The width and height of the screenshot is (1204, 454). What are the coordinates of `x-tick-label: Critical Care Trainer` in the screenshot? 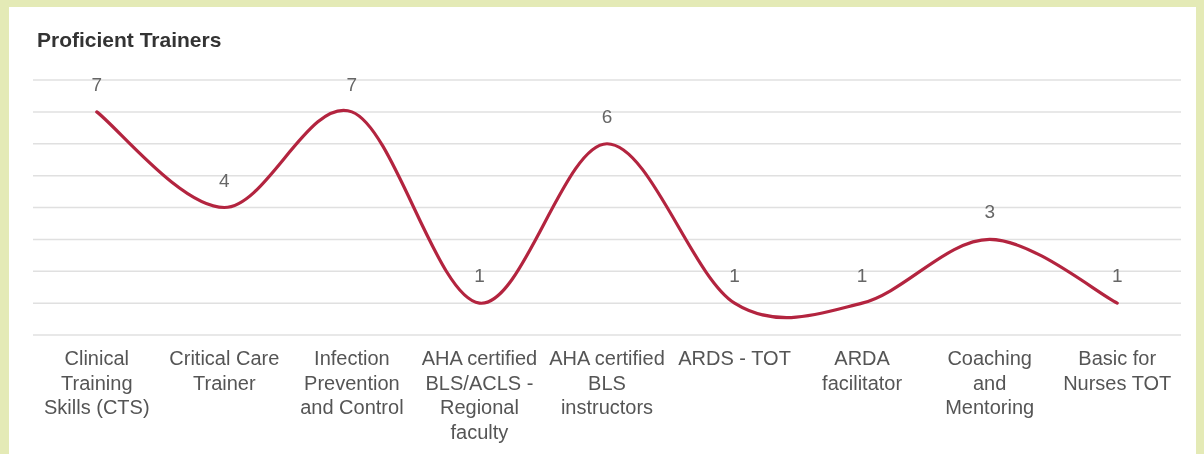 It's located at (224, 370).